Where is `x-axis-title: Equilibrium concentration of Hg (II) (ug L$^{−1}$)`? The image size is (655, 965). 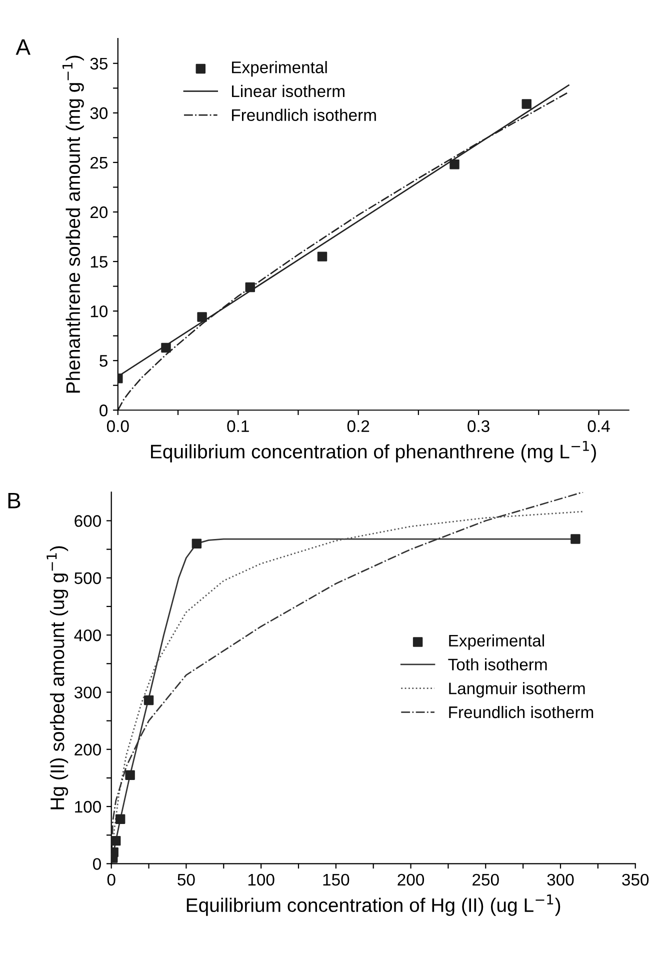 x-axis-title: Equilibrium concentration of Hg (II) (ug L$^{−1}$) is located at coordinates (373, 905).